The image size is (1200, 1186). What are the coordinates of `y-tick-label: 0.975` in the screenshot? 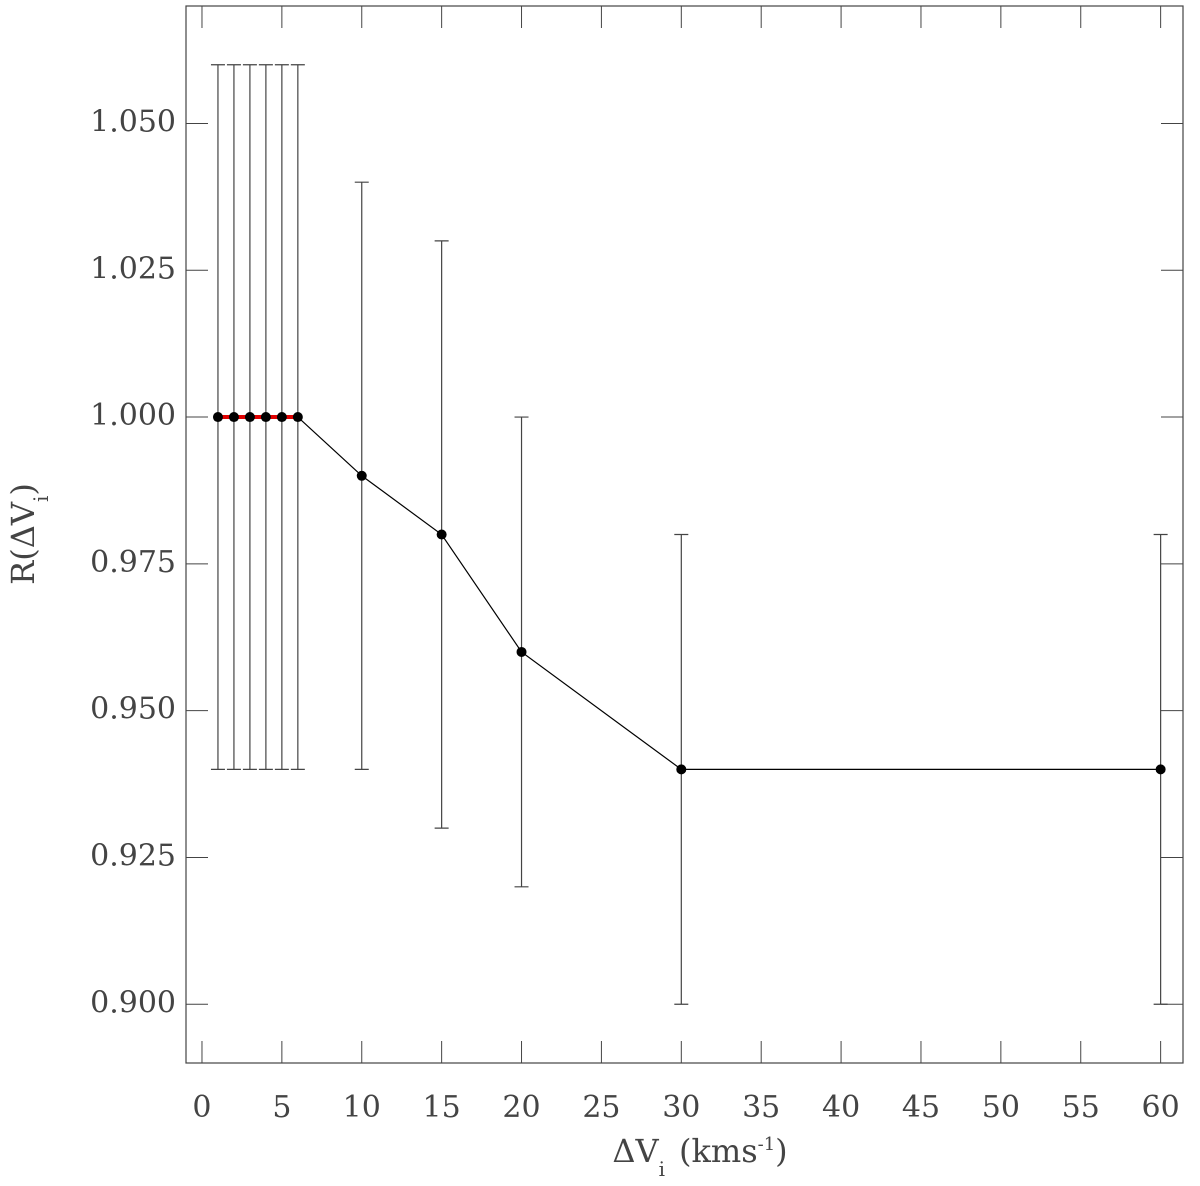 It's located at (133, 562).